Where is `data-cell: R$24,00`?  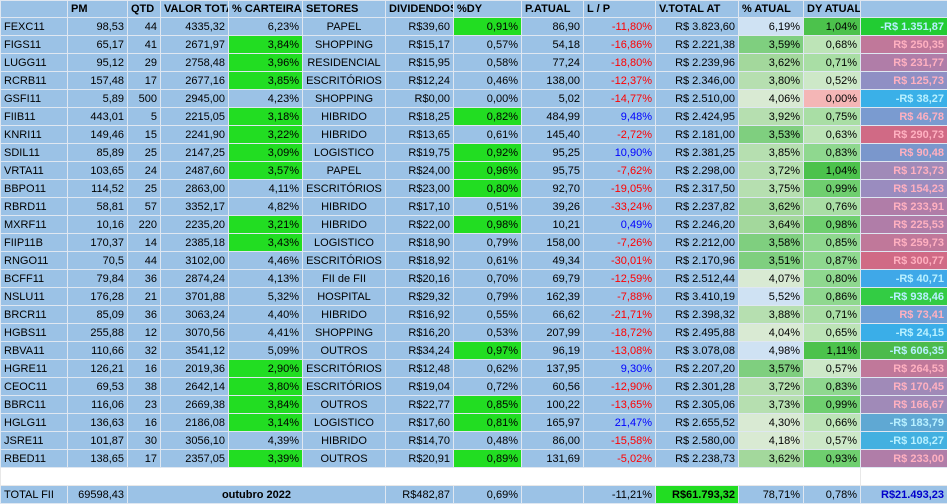
data-cell: R$24,00 is located at coordinates (420, 171).